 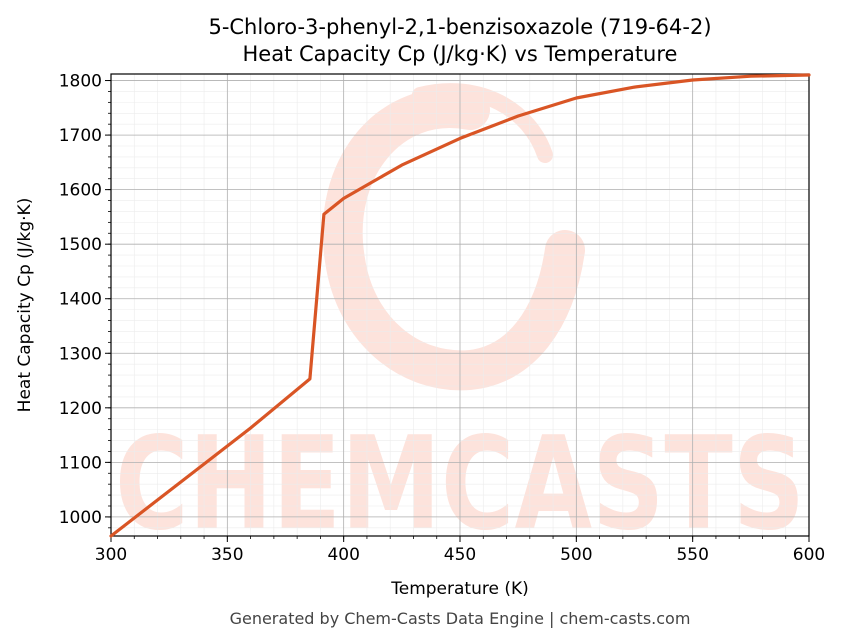 What do you see at coordinates (576, 555) in the screenshot?
I see `x-tick-label: 500` at bounding box center [576, 555].